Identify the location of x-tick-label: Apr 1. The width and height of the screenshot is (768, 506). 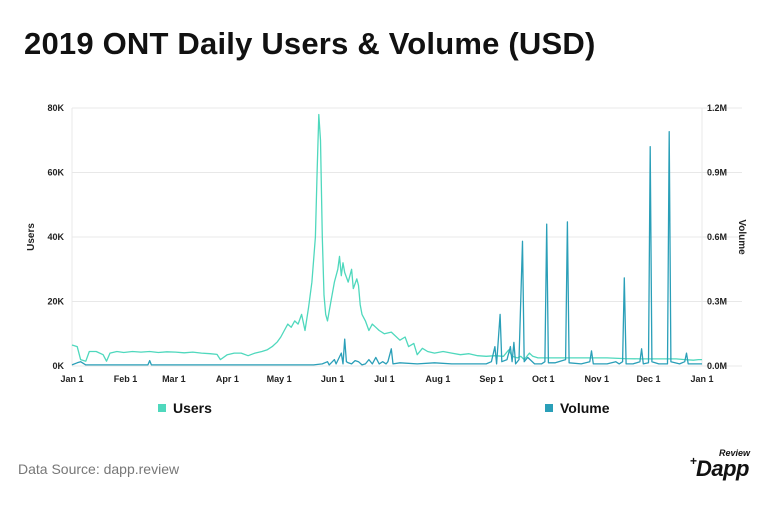
(227, 379).